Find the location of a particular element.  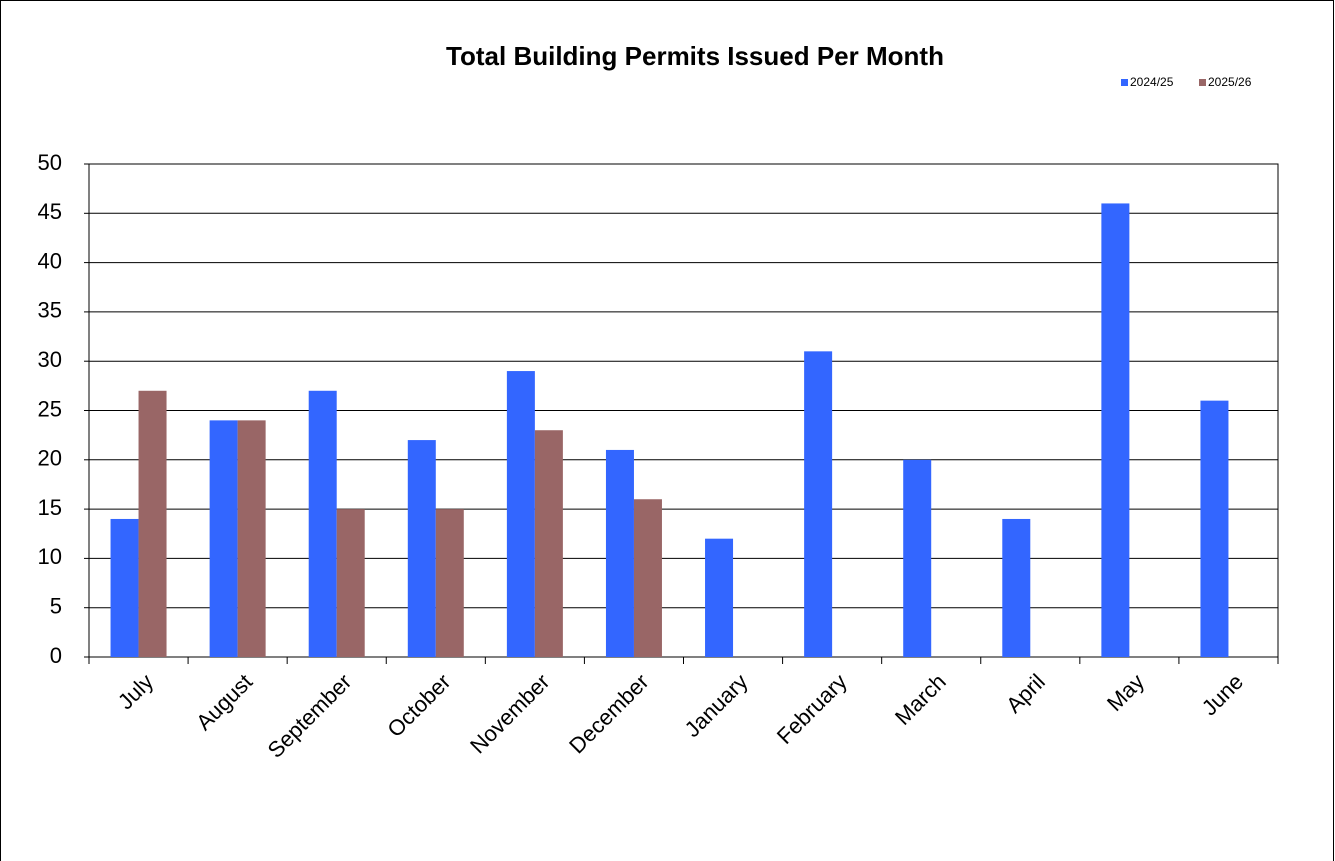

y-tick-label: 25 is located at coordinates (50, 408).